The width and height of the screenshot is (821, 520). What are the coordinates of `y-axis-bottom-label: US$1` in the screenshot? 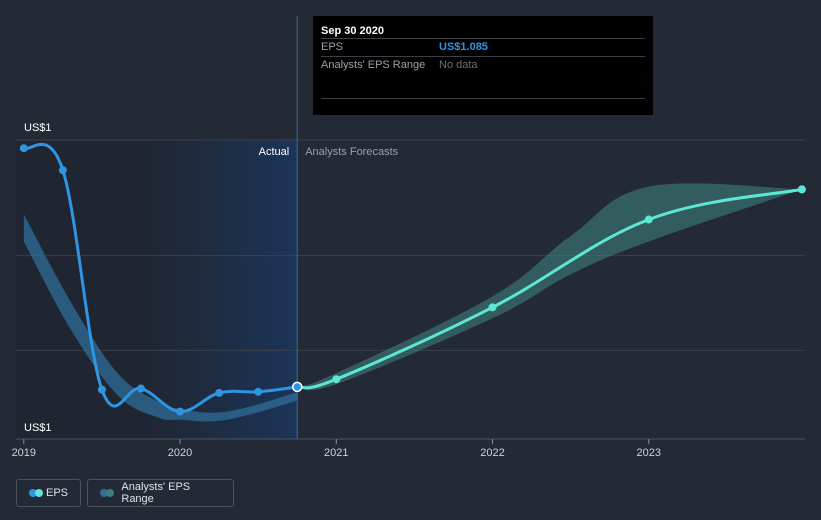 It's located at (38, 428).